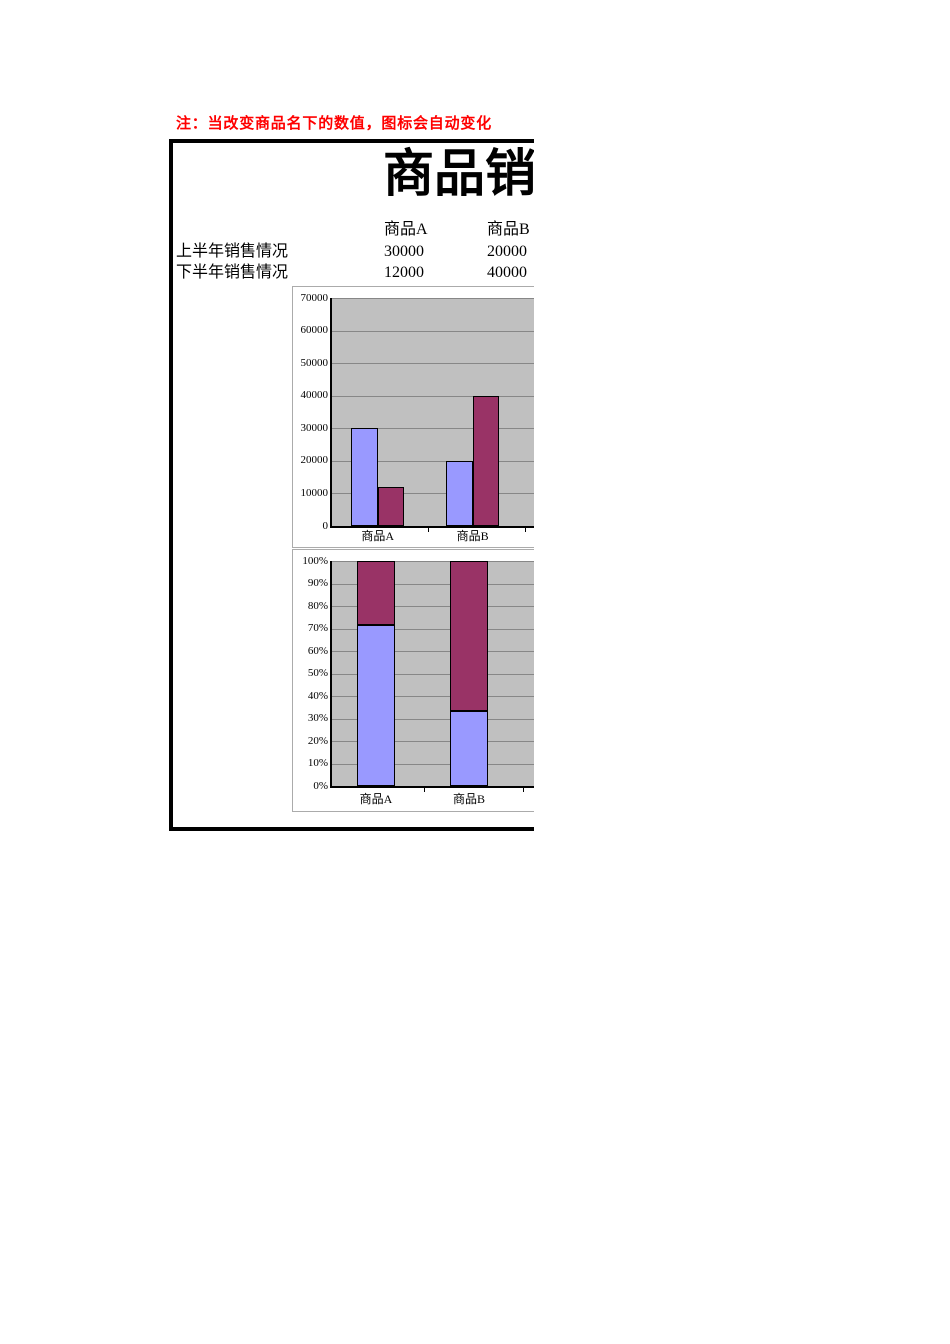 The width and height of the screenshot is (950, 1344). I want to click on table-col-header-b: 商品B, so click(508, 229).